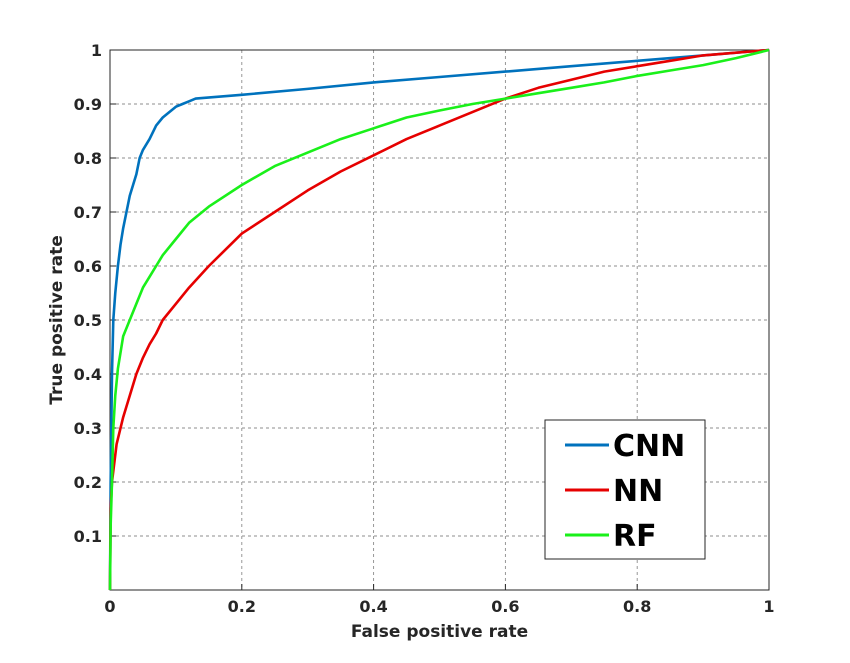 The width and height of the screenshot is (850, 663). What do you see at coordinates (505, 606) in the screenshot?
I see `x-tick-label: 0.6` at bounding box center [505, 606].